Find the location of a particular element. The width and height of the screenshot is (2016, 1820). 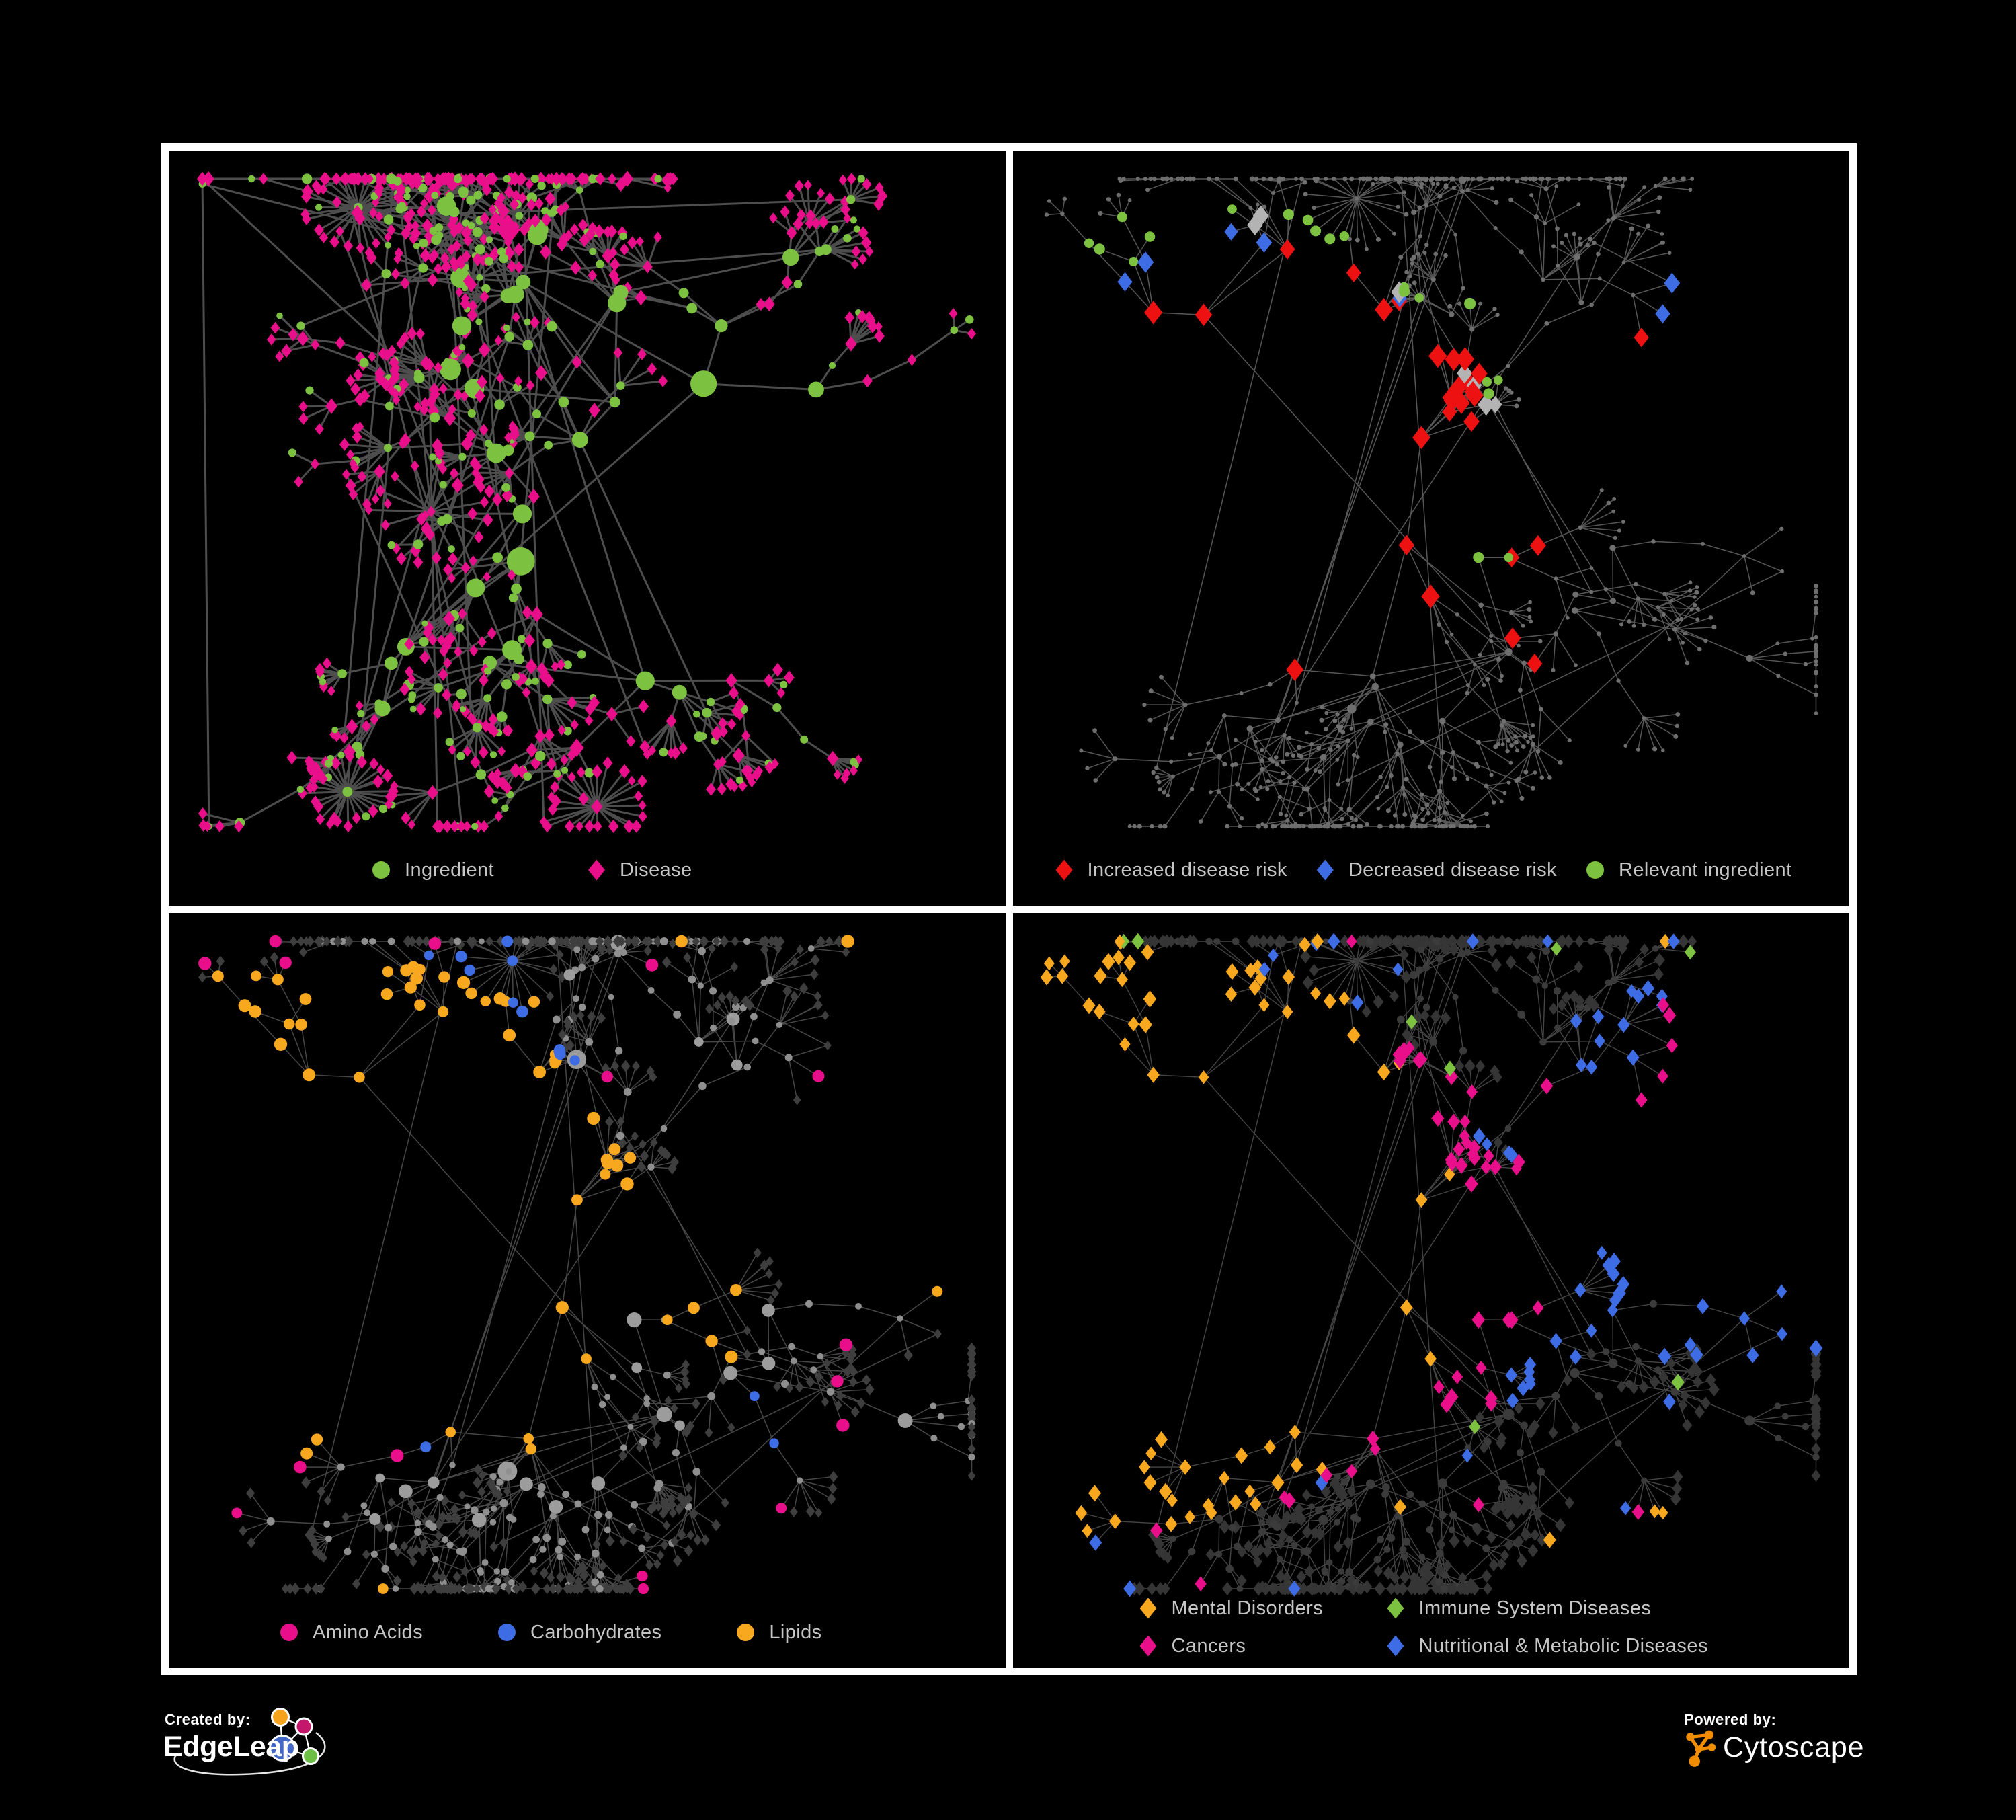

legend-item-immune-system-diseases: Immune System Diseases is located at coordinates (1547, 1608).